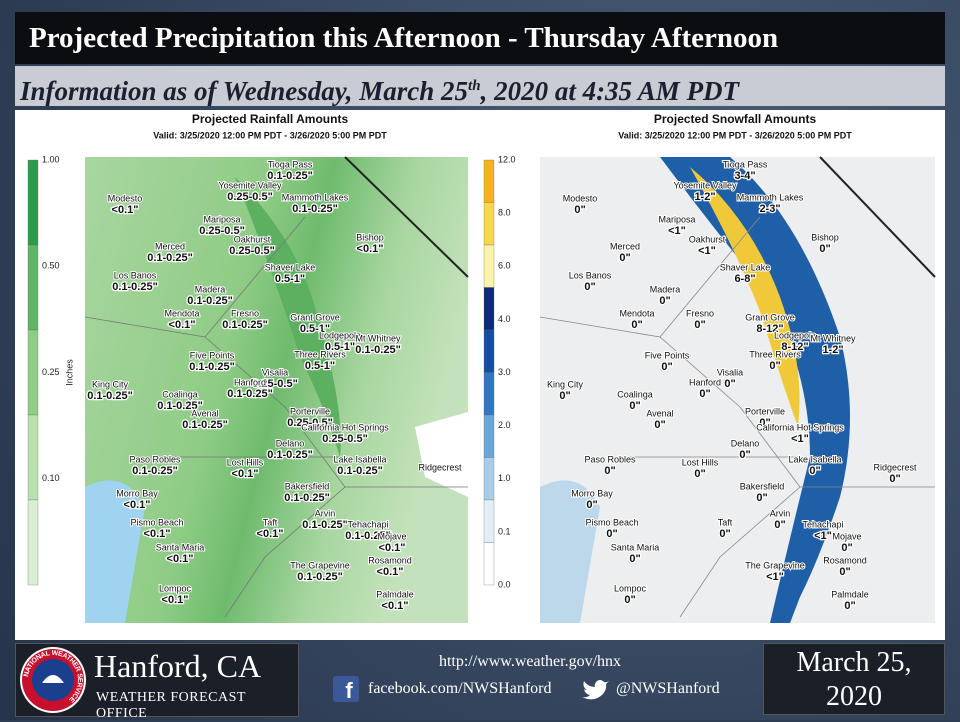 The width and height of the screenshot is (960, 722). Describe the element at coordinates (794, 347) in the screenshot. I see `place-amount: 8-12"` at that location.